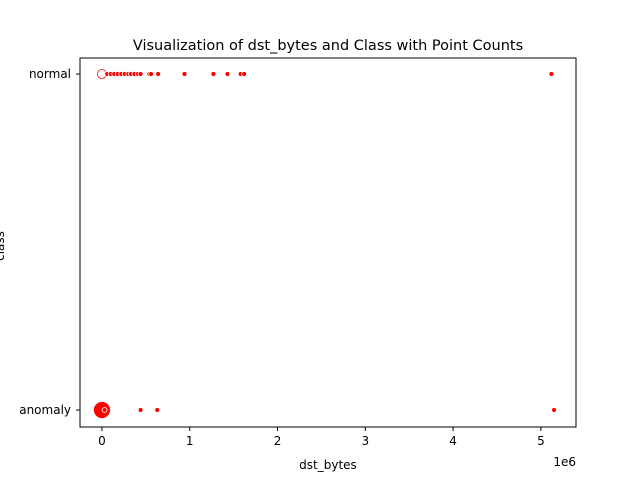  What do you see at coordinates (3, 246) in the screenshot?
I see `y-axis-label: class` at bounding box center [3, 246].